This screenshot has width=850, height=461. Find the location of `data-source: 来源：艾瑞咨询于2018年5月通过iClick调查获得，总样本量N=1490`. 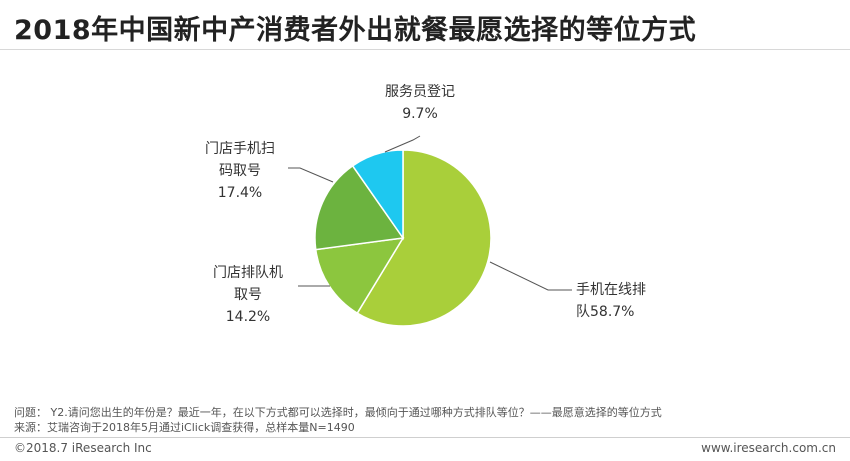

data-source: 来源：艾瑞咨询于2018年5月通过iClick调查获得，总样本量N=1490 is located at coordinates (184, 427).